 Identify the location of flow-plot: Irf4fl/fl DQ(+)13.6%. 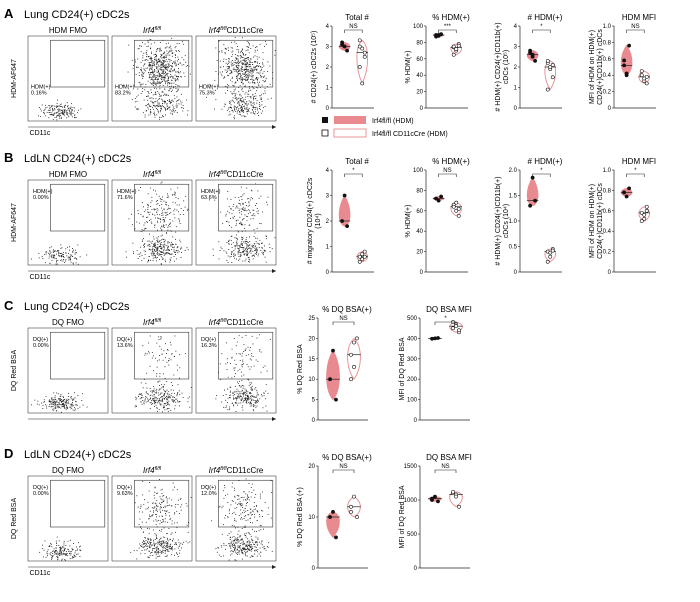
(152, 366).